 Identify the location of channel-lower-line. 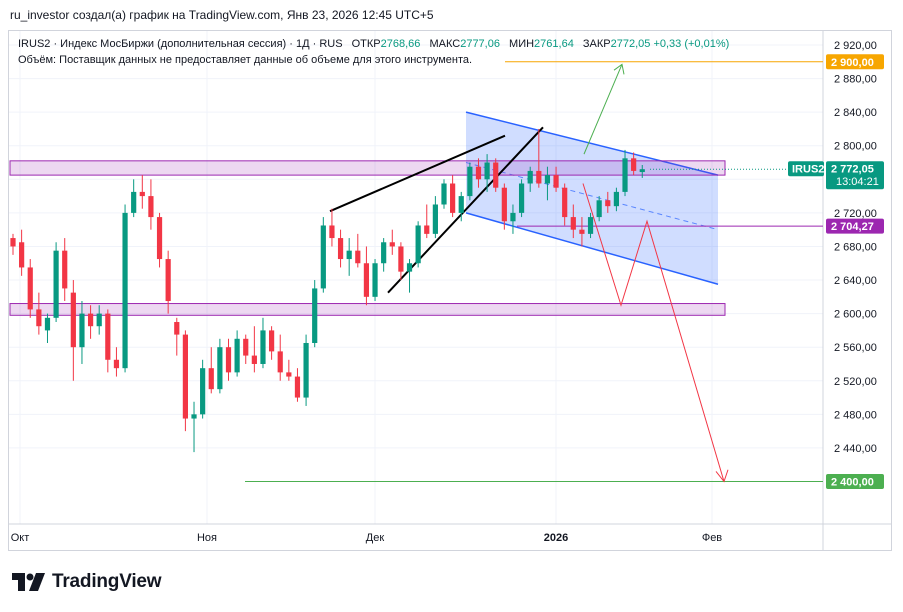
(592, 248).